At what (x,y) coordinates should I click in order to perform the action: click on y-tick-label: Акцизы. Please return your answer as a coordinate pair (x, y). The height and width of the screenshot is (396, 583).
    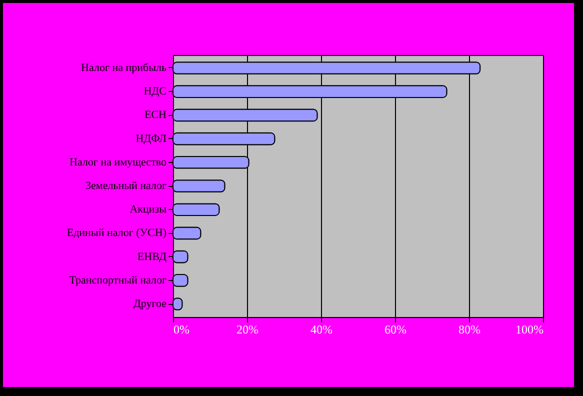
    Looking at the image, I should click on (149, 210).